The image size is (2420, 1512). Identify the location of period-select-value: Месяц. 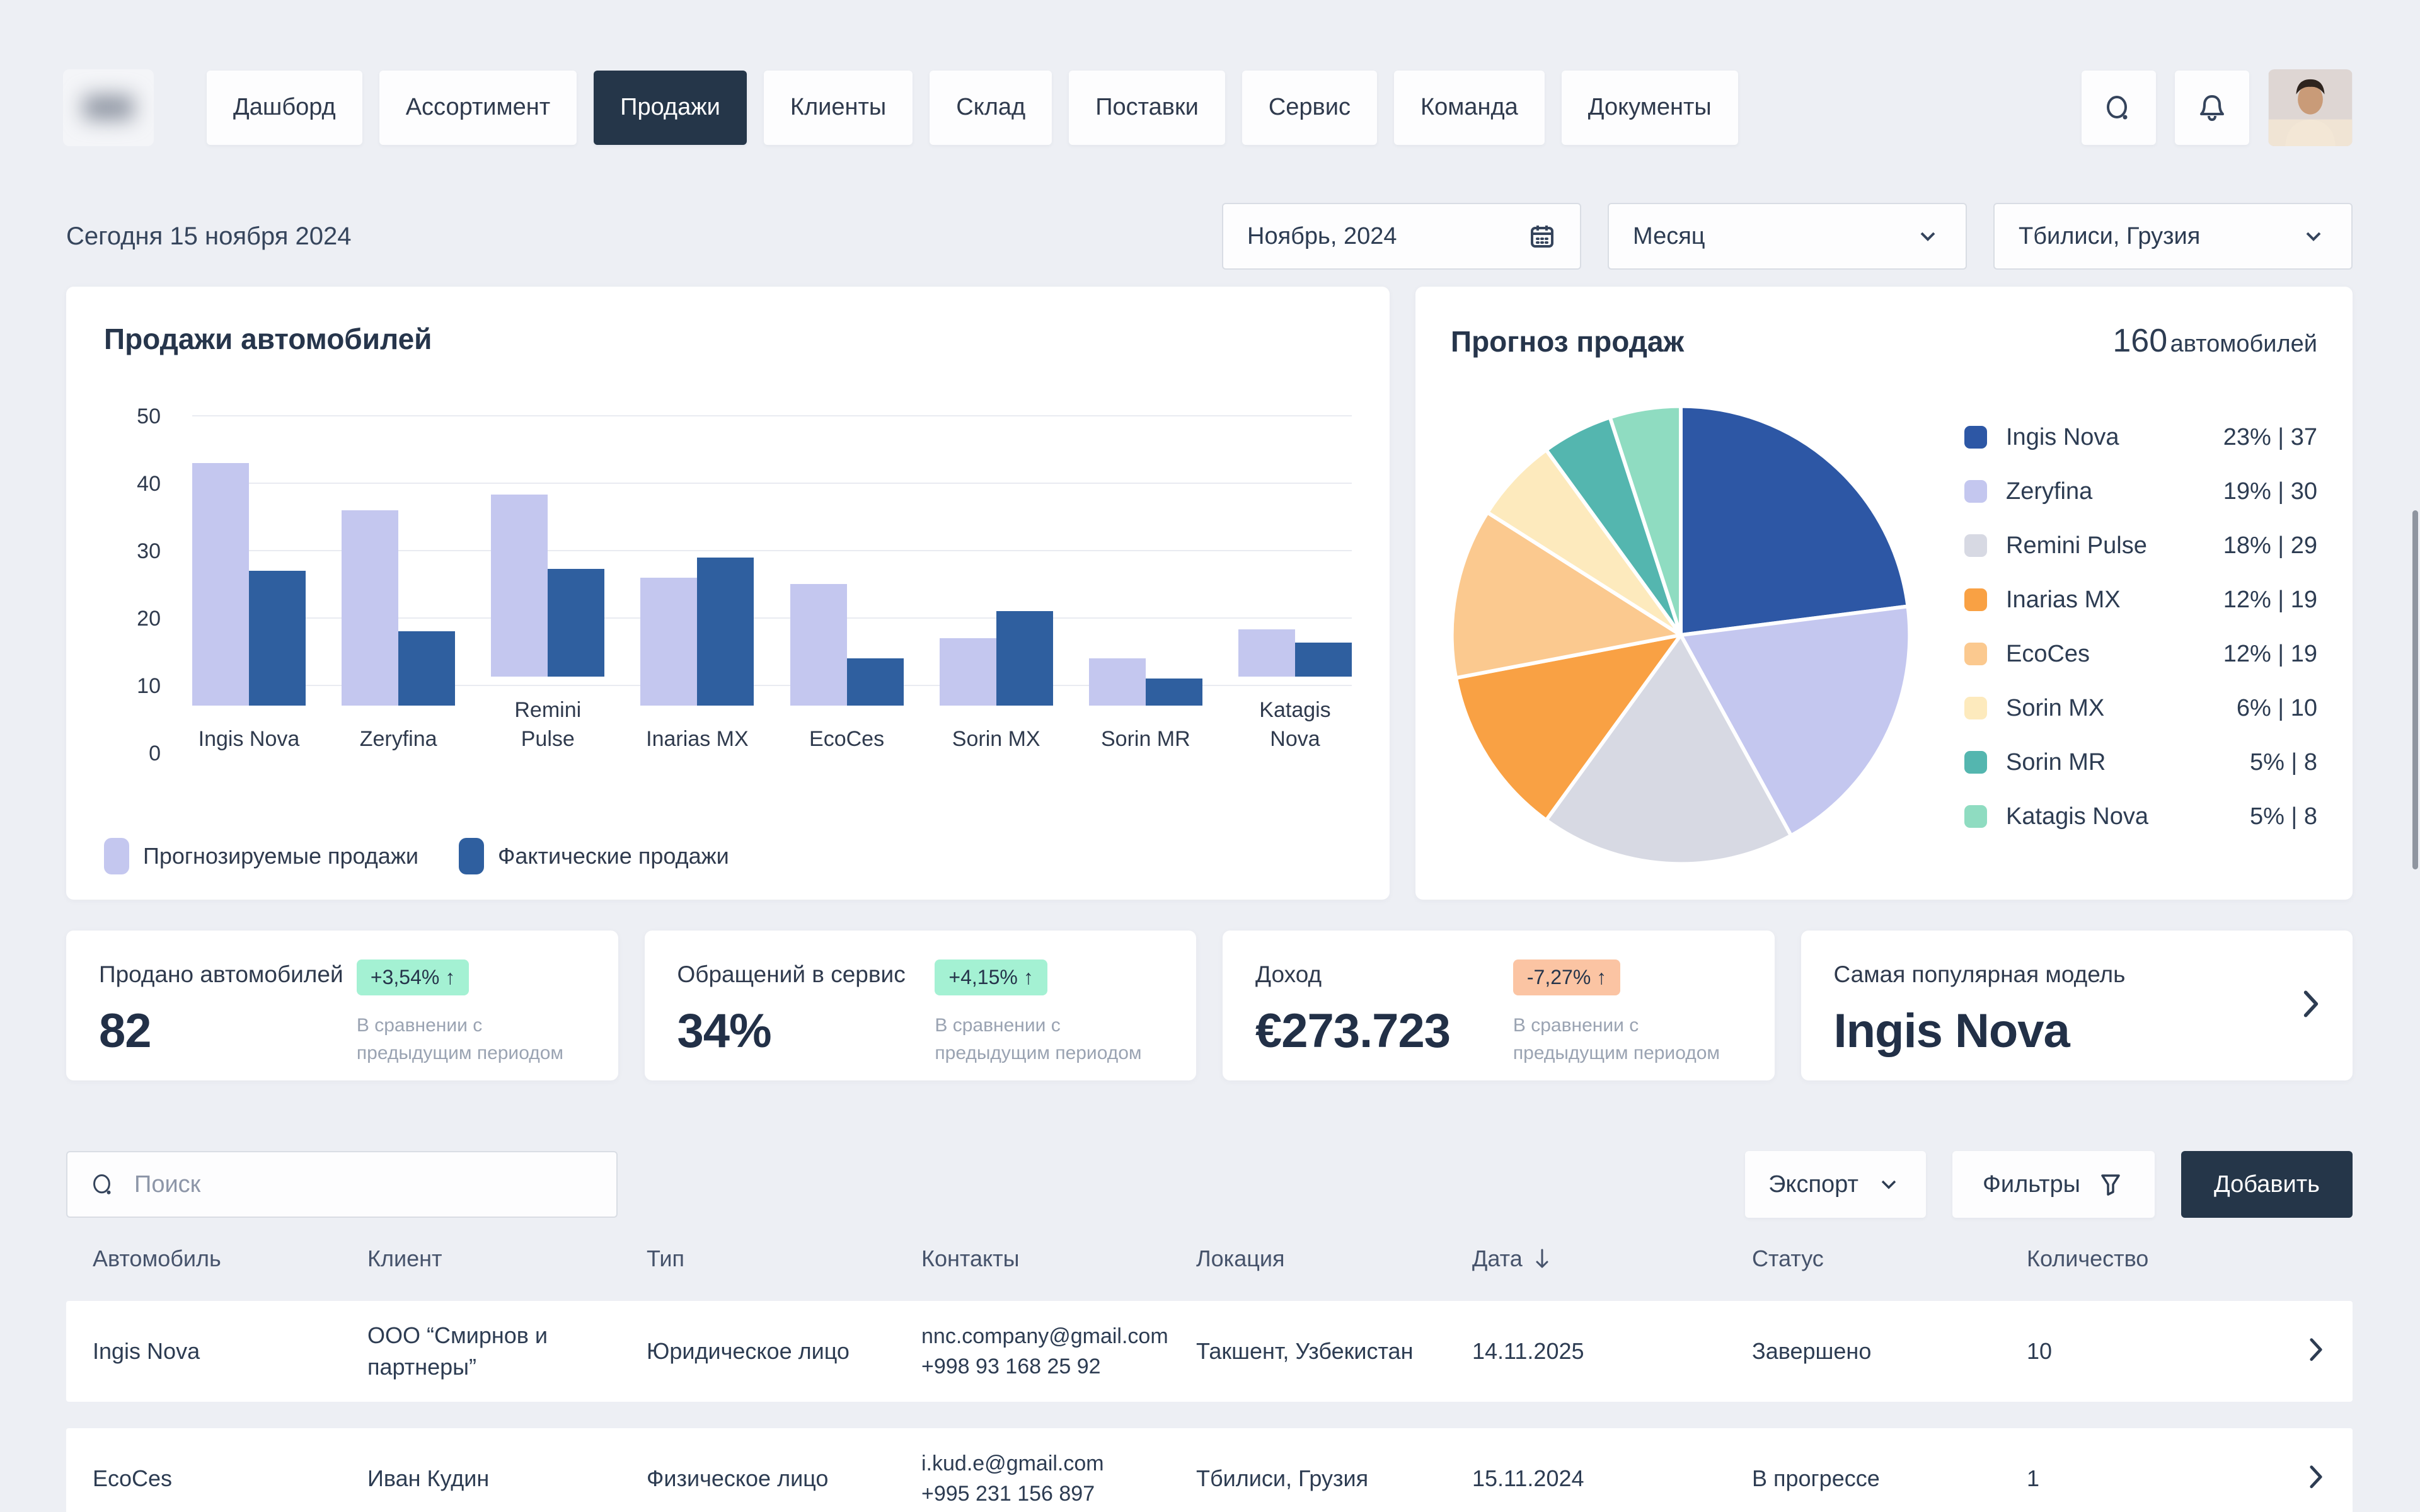
(1669, 235).